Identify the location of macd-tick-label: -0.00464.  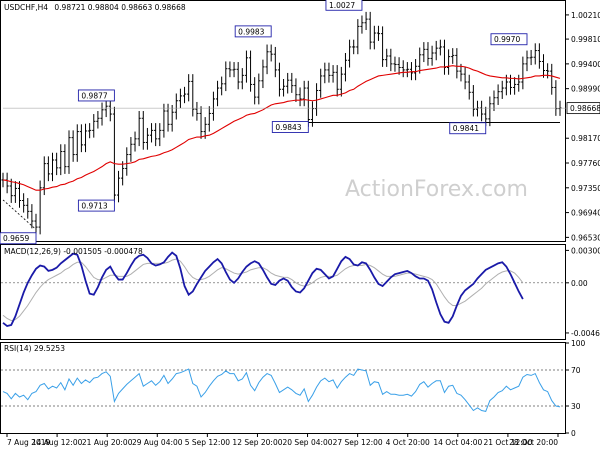
(585, 333).